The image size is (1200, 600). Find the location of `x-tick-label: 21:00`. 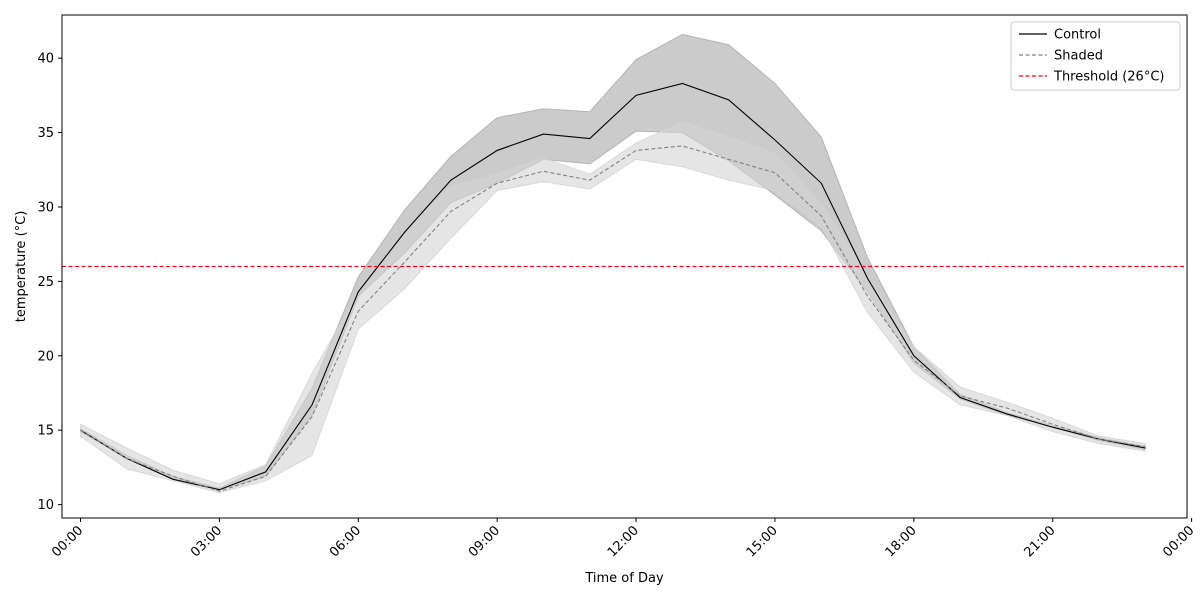

x-tick-label: 21:00 is located at coordinates (1039, 541).